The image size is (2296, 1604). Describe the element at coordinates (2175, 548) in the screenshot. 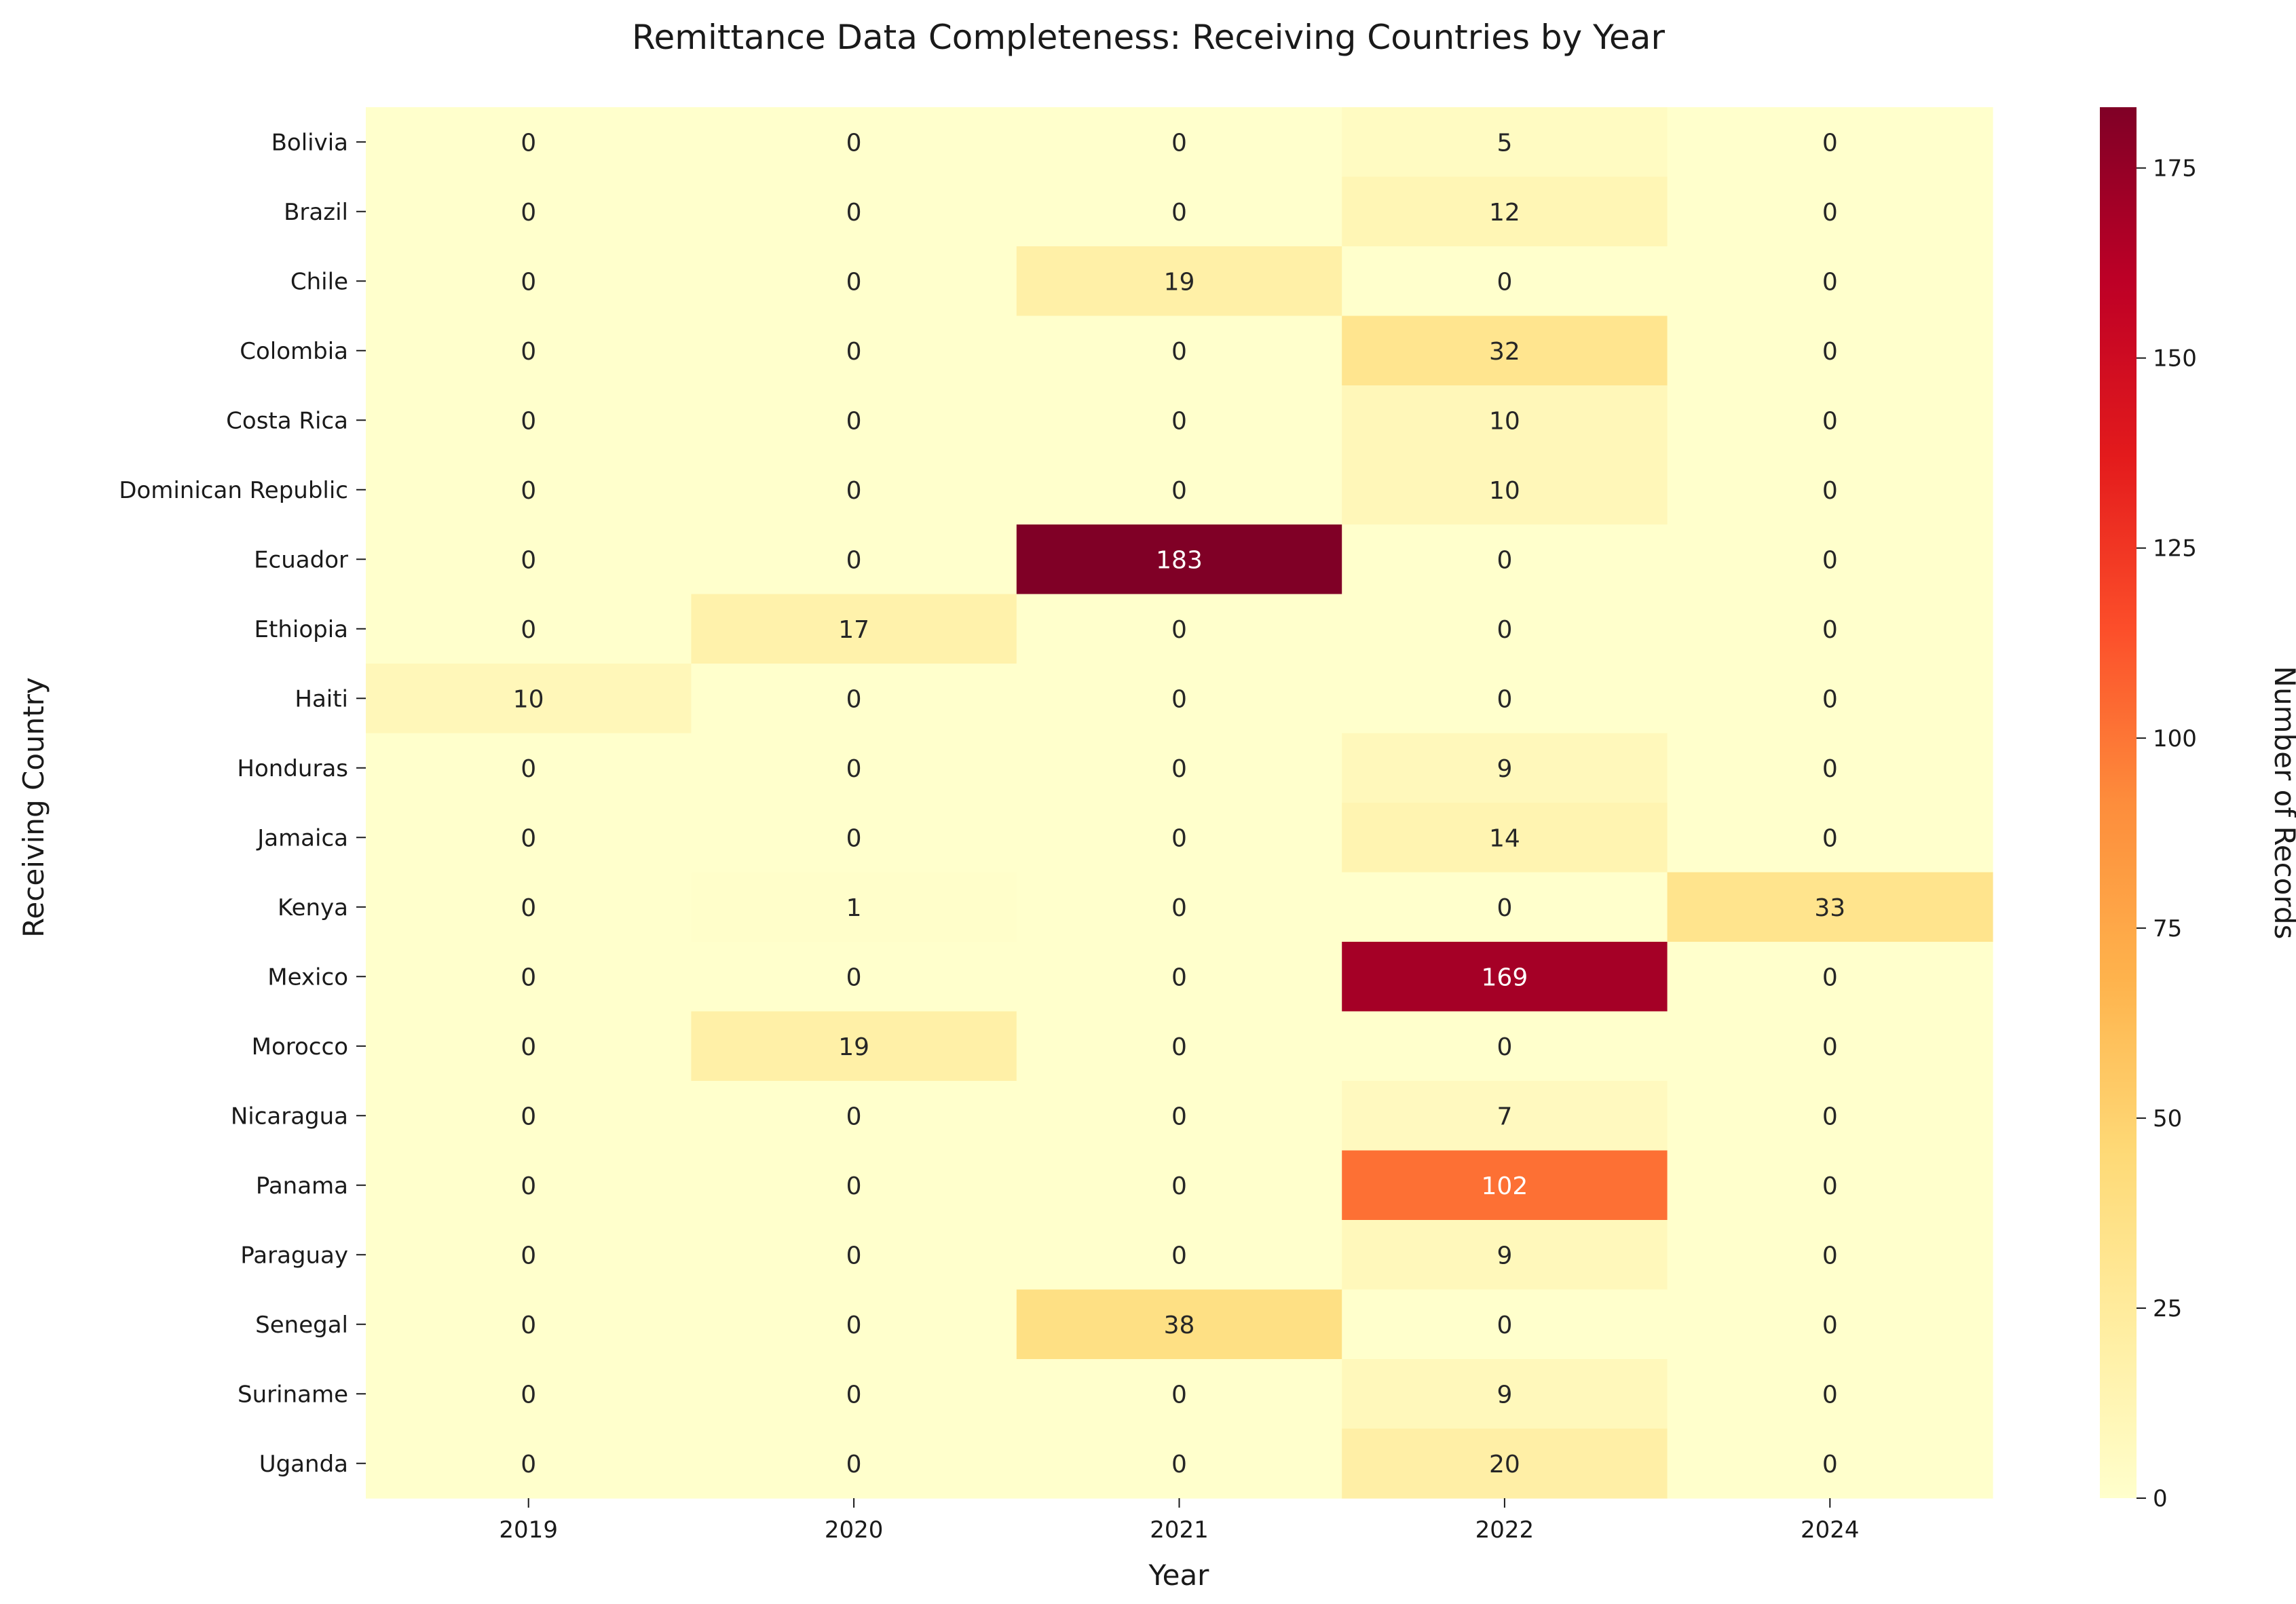

I see `colorbar-tick-label: 125` at that location.